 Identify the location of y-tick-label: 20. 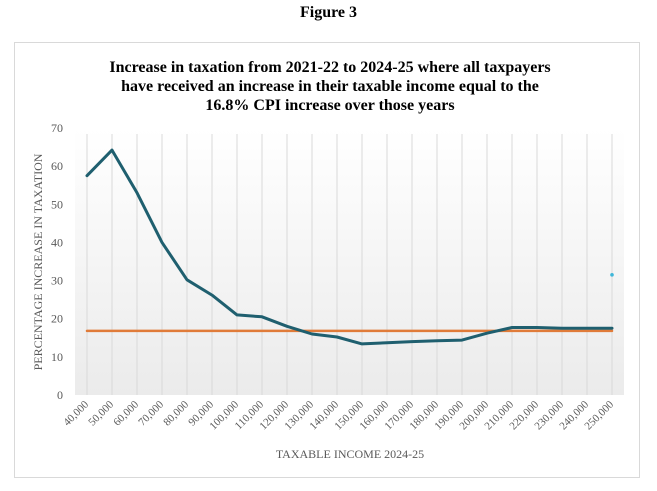
(57, 319).